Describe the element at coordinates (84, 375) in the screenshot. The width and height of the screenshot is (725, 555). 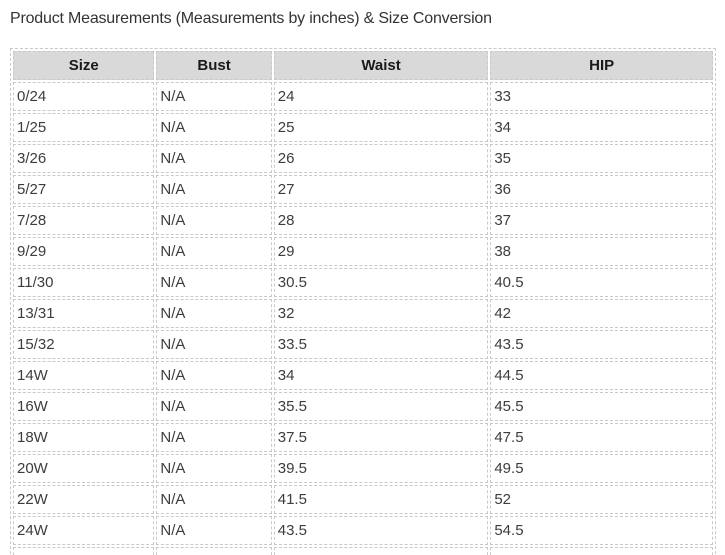
I see `cell-size: 14W` at that location.